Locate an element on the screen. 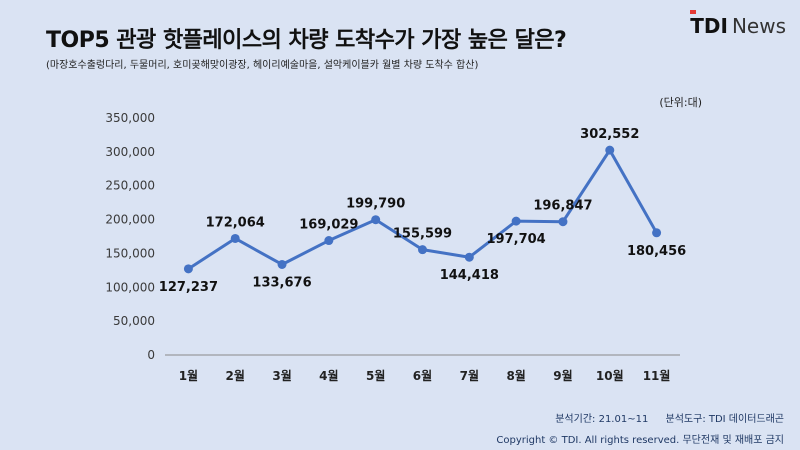  y-tick-label: 150,000 is located at coordinates (130, 253).